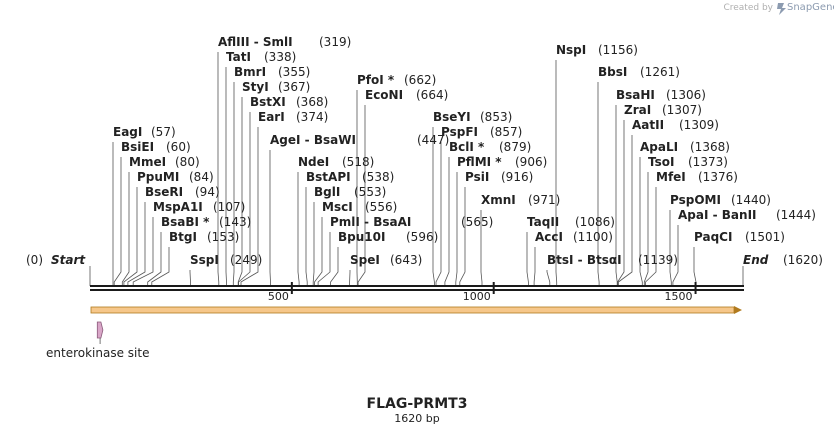  What do you see at coordinates (490, 147) in the screenshot?
I see `enzyme-bcli: BclI * (879)` at bounding box center [490, 147].